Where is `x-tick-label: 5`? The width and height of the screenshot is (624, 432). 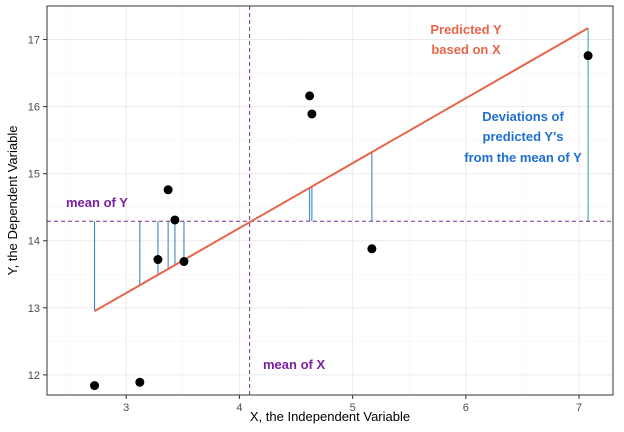
x-tick-label: 5 is located at coordinates (353, 408).